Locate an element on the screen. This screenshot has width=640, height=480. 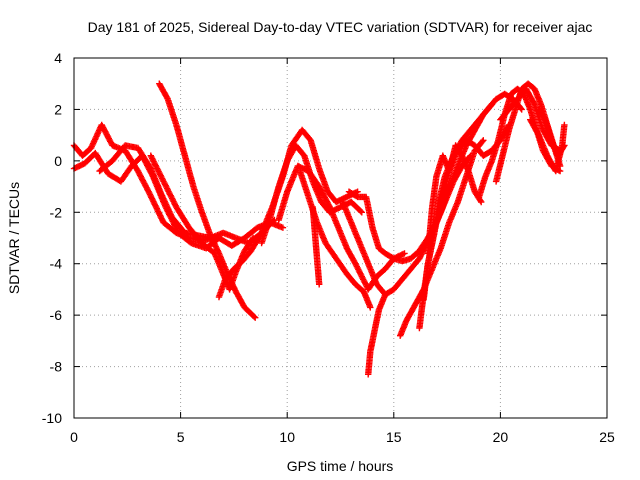
y-tick-label: 0 is located at coordinates (58, 161).